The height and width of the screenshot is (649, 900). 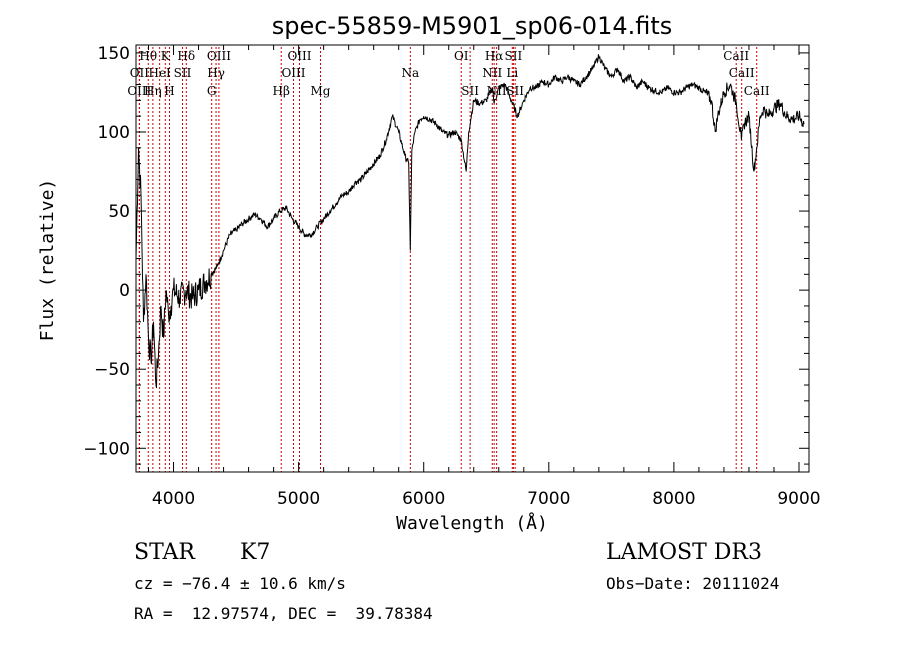 What do you see at coordinates (166, 56) in the screenshot?
I see `spectral-line-label: K` at bounding box center [166, 56].